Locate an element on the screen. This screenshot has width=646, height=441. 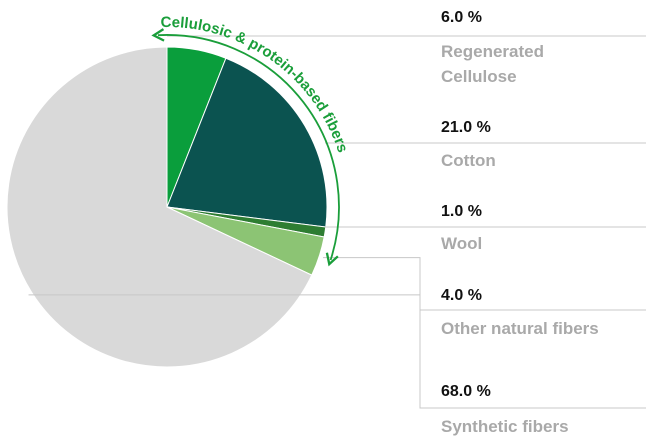
category-label: Cotton is located at coordinates (468, 160).